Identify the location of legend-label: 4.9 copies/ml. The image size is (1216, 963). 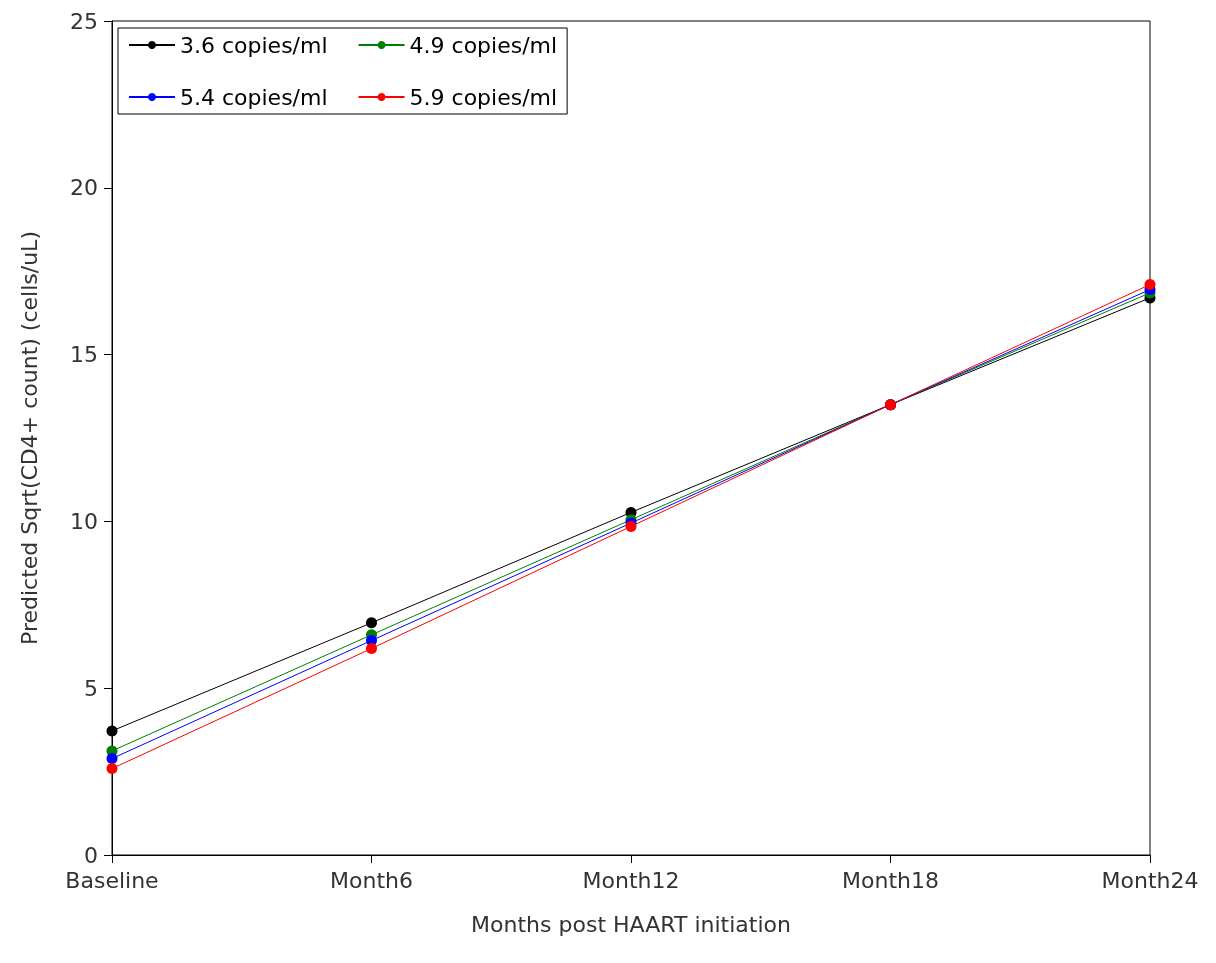
(483, 45).